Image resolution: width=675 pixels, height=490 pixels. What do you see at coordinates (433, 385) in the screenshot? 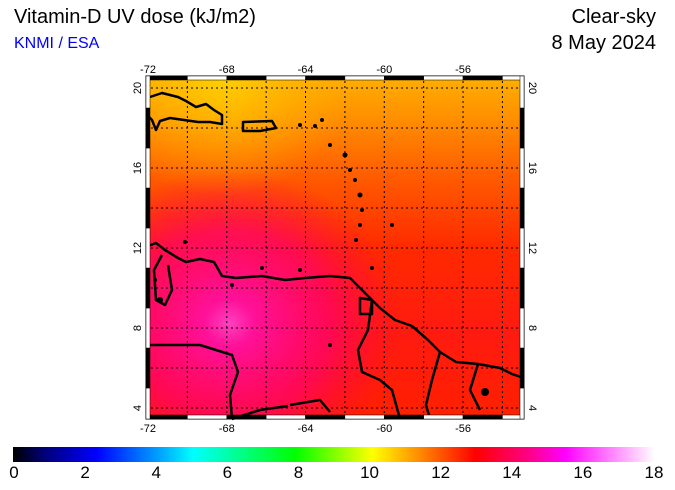
I see `border-guyana-suriname` at bounding box center [433, 385].